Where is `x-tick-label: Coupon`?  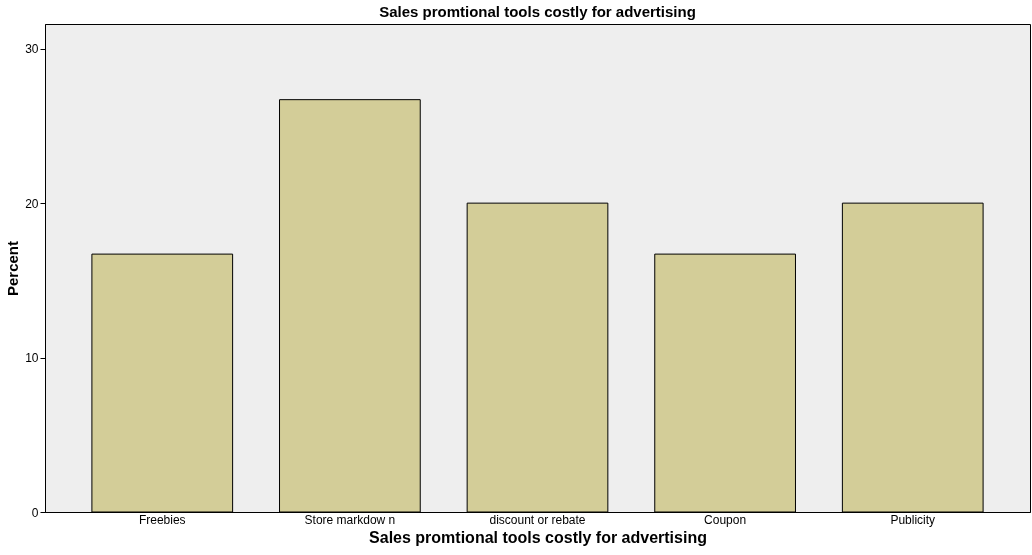 x-tick-label: Coupon is located at coordinates (725, 519).